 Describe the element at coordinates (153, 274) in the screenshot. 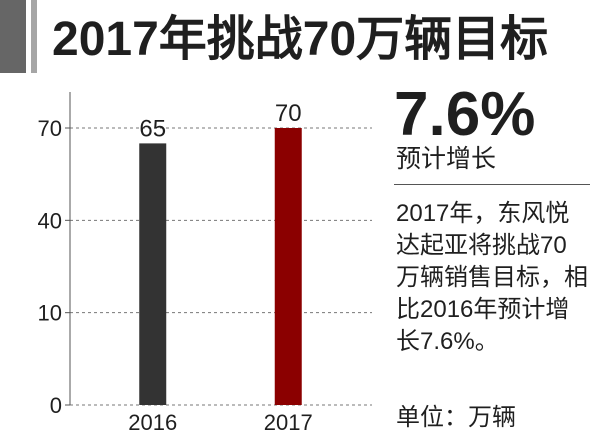

I see `bar-2016` at that location.